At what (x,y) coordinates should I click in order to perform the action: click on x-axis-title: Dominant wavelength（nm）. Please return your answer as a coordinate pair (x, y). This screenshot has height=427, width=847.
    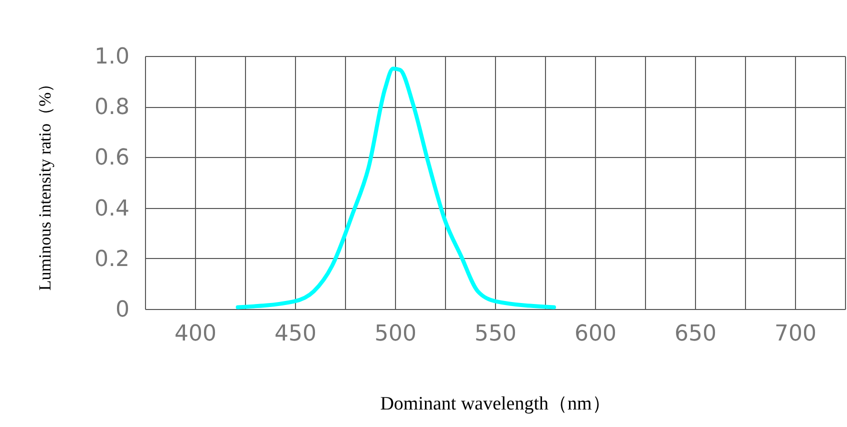
    Looking at the image, I should click on (495, 404).